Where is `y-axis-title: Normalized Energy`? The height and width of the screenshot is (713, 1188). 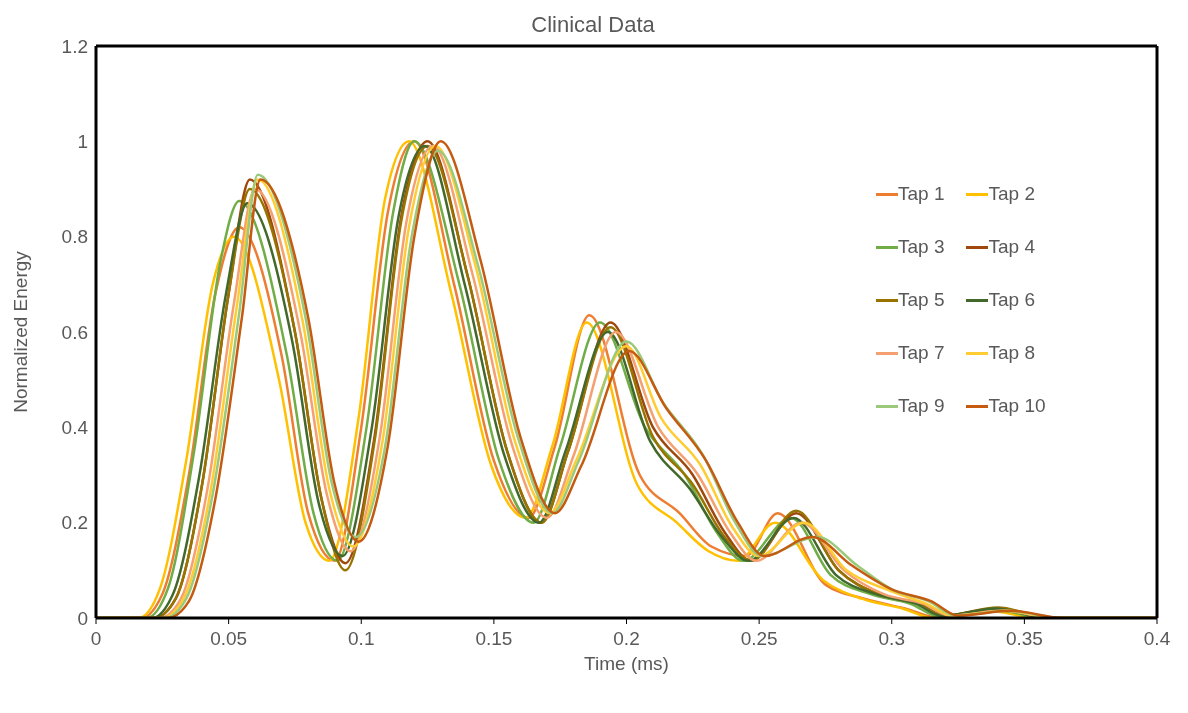
y-axis-title: Normalized Energy is located at coordinates (20, 331).